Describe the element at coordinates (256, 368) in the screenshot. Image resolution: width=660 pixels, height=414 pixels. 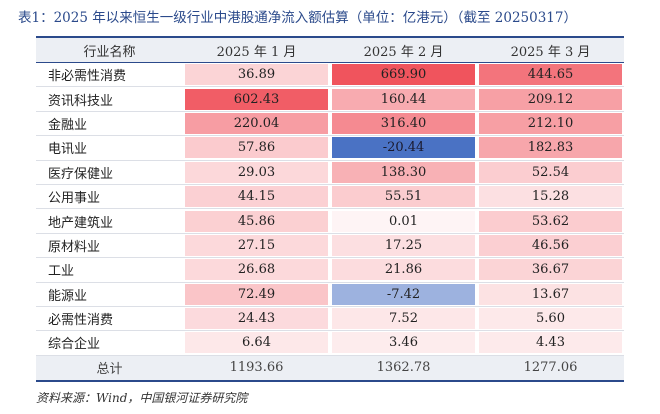
I see `total-jan: 1193.66` at that location.